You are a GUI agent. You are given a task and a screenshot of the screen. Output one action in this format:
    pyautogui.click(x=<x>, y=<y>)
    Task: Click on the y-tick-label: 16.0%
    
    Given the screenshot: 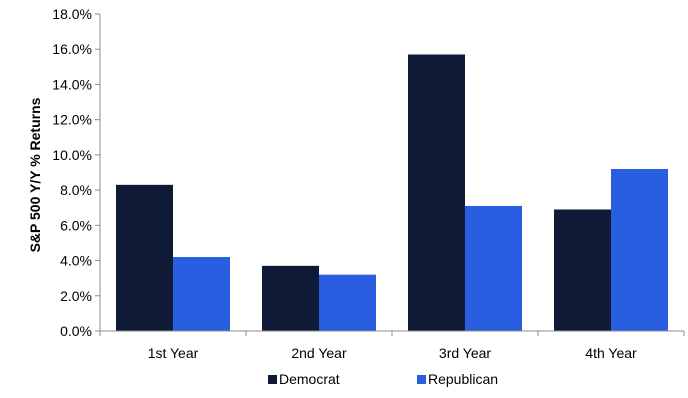 What is the action you would take?
    pyautogui.click(x=72, y=49)
    